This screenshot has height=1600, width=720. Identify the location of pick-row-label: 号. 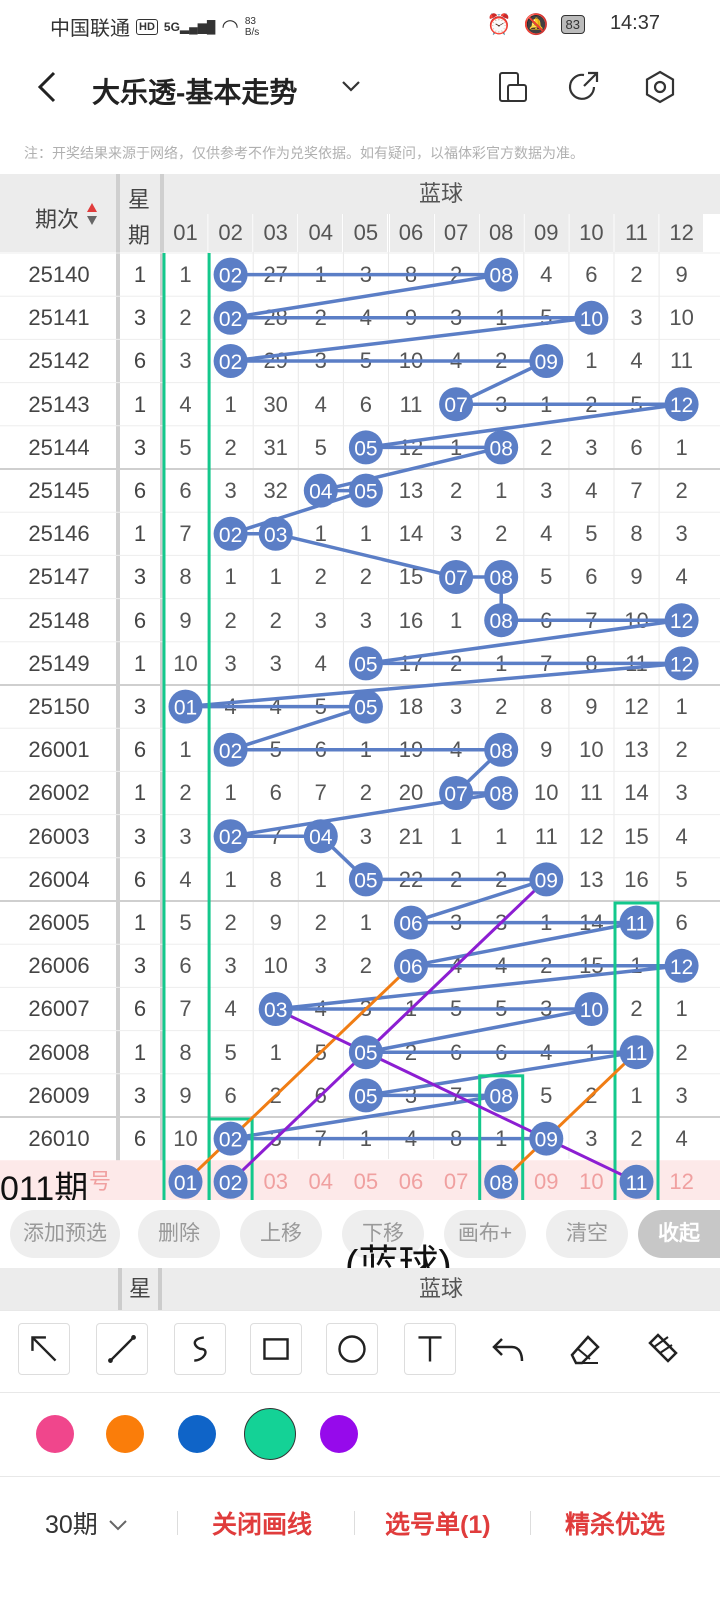
(100, 1181).